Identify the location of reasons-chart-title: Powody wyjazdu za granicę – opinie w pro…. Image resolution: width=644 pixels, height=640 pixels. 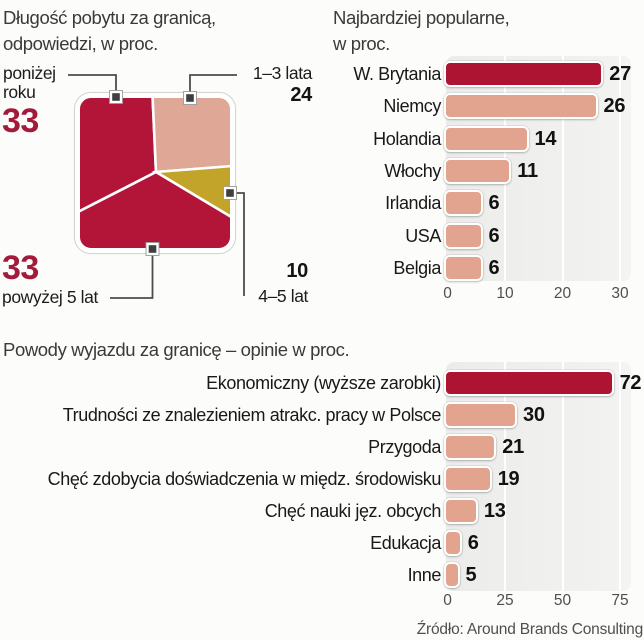
(176, 350).